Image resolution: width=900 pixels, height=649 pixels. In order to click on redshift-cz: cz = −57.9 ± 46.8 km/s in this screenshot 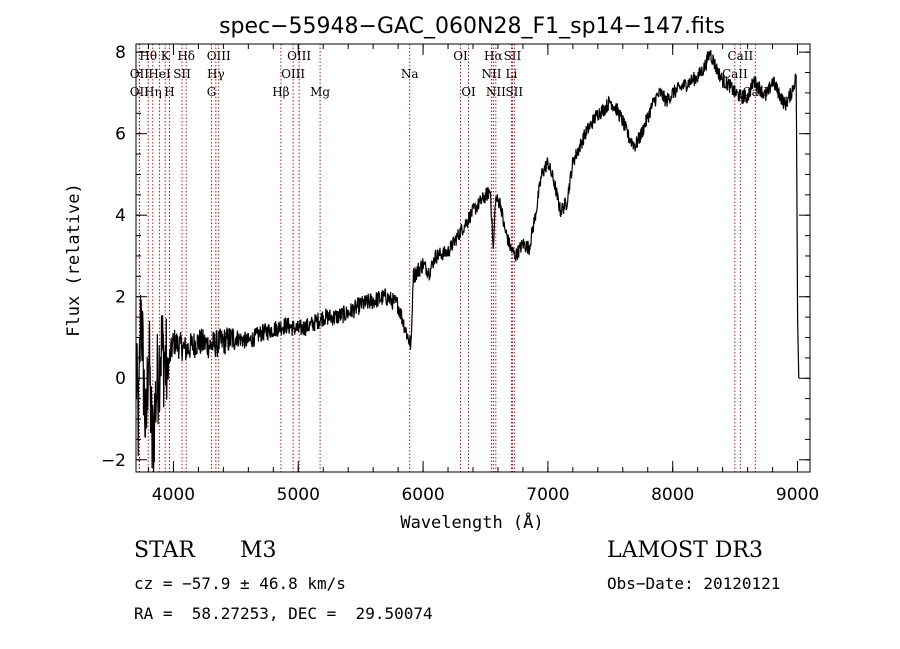, I will do `click(240, 583)`.